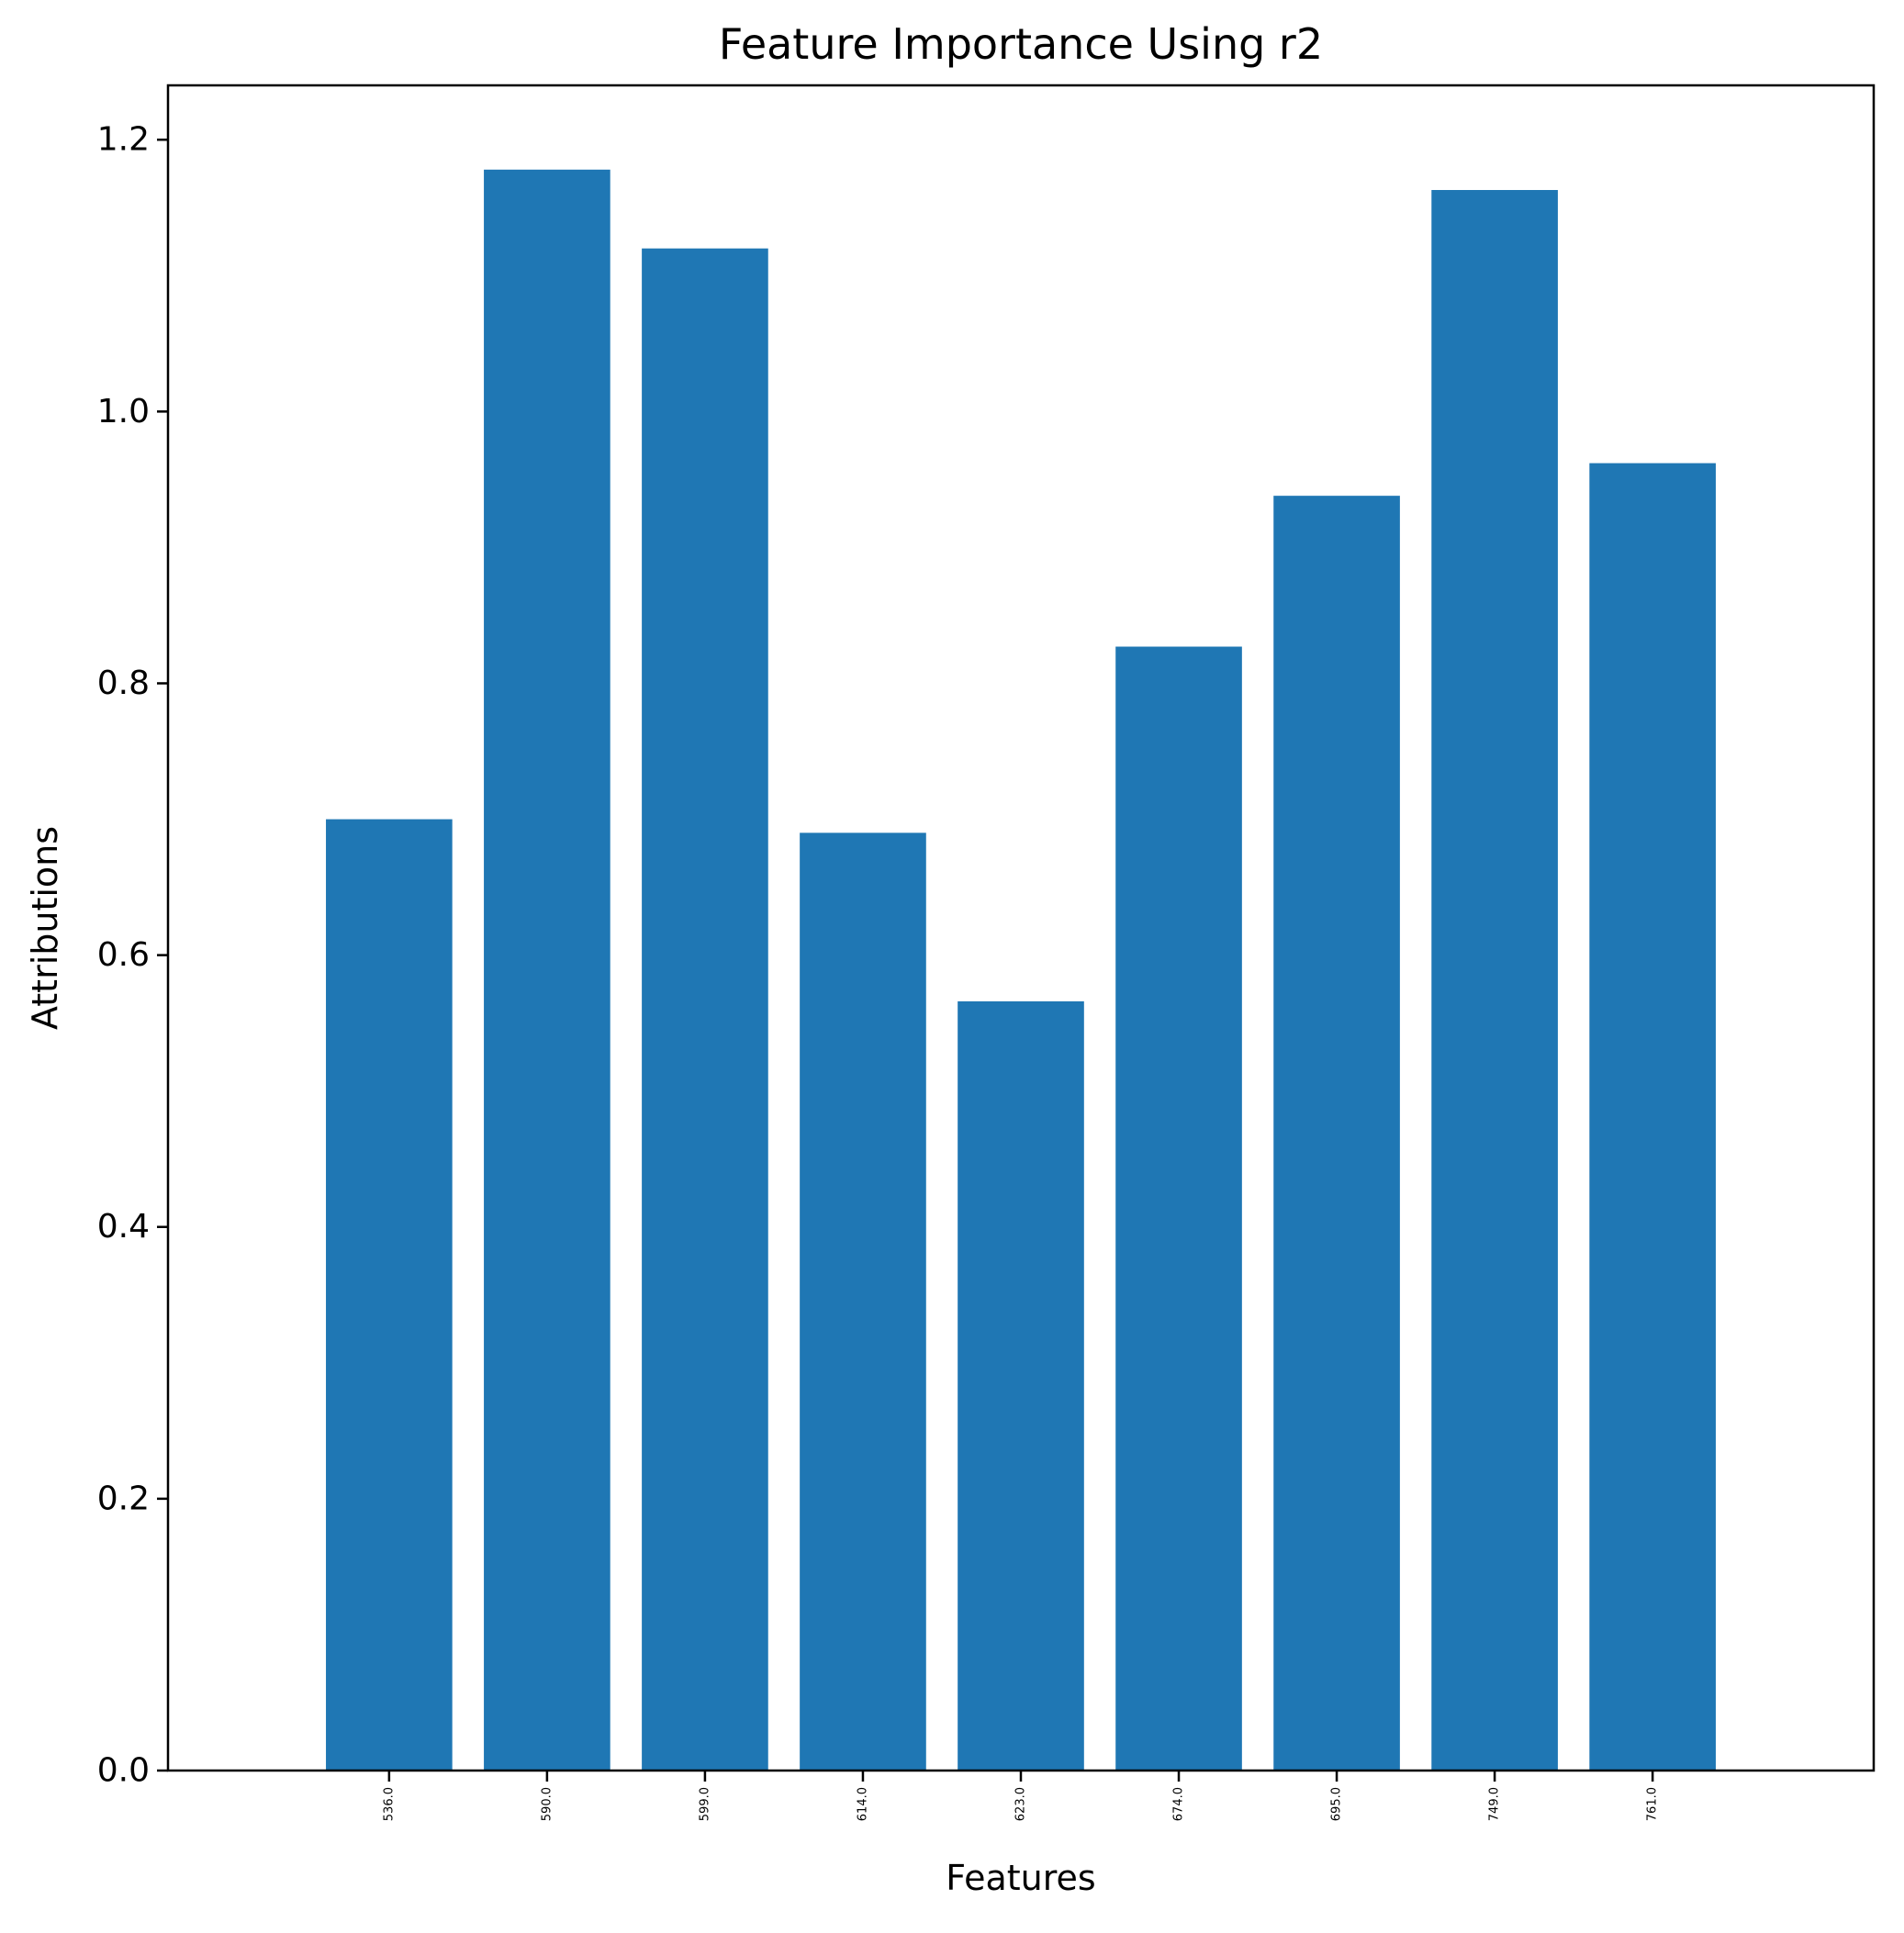 This screenshot has height=1933, width=1904. Describe the element at coordinates (1494, 981) in the screenshot. I see `bar-749.0` at that location.